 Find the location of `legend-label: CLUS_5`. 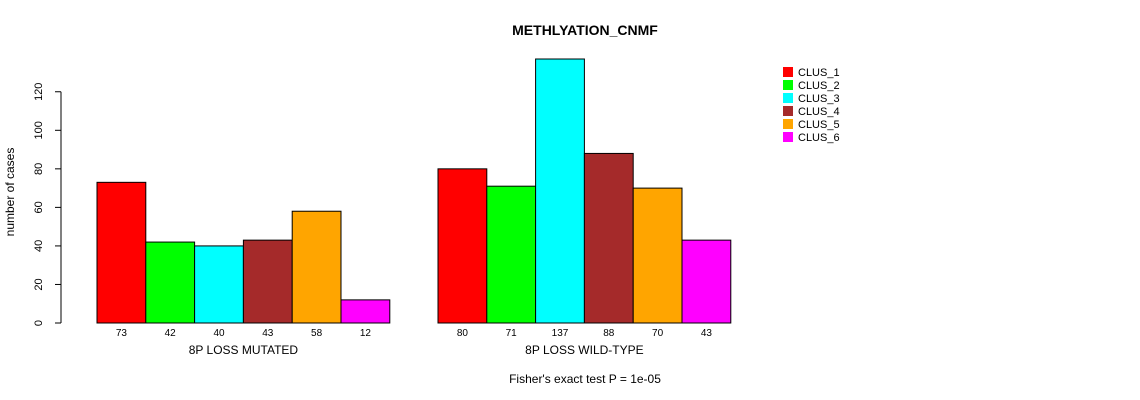

legend-label: CLUS_5 is located at coordinates (819, 125).